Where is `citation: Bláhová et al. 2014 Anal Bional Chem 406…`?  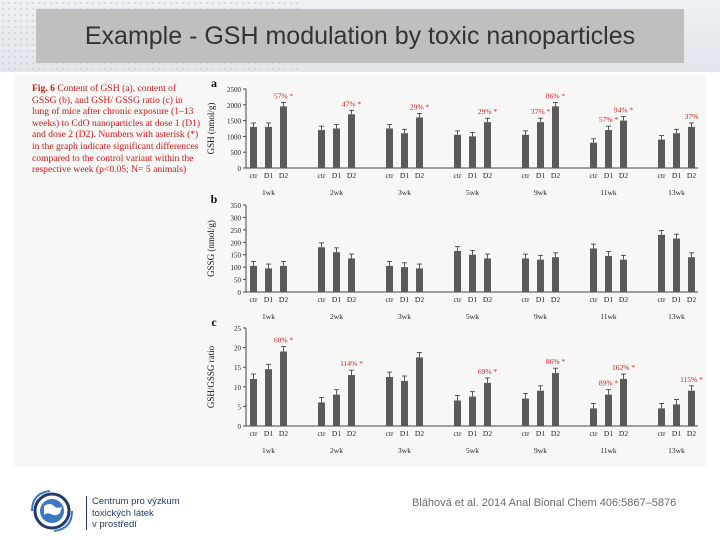 citation: Bláhová et al. 2014 Anal Bional Chem 406… is located at coordinates (544, 503).